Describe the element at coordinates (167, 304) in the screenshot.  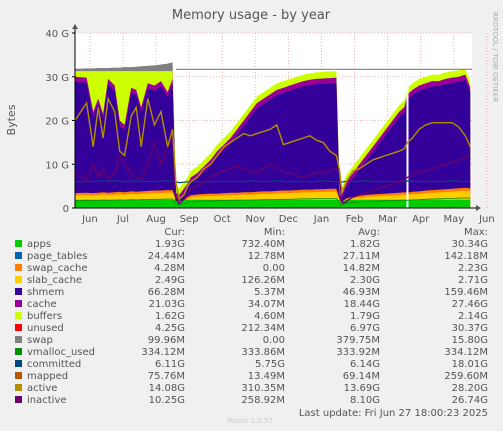
I see `legend-cur-value: 21.03G` at that location.